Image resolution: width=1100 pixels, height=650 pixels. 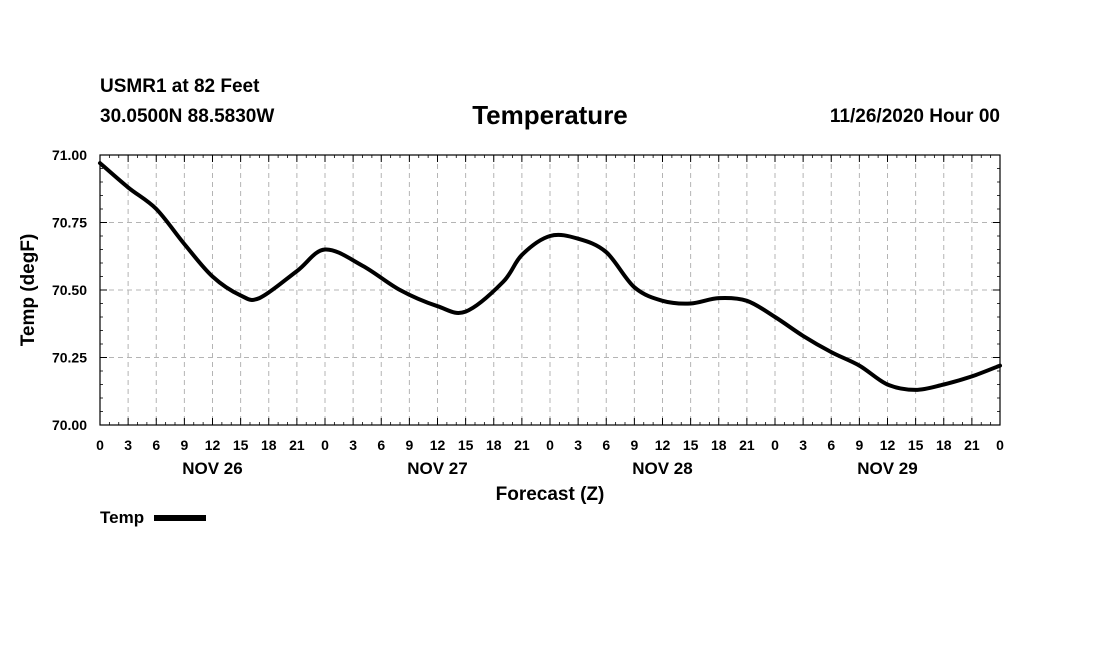 I want to click on day-label: NOV 29, so click(x=887, y=468).